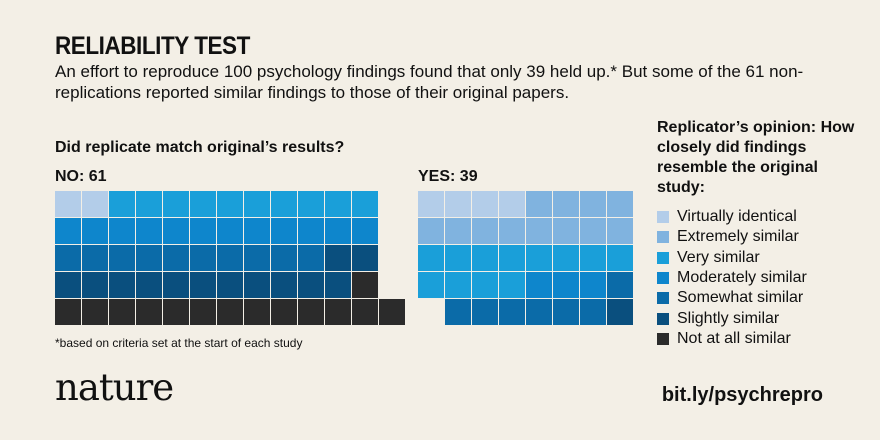  What do you see at coordinates (81, 176) in the screenshot?
I see `no-group-label: NO: 61` at bounding box center [81, 176].